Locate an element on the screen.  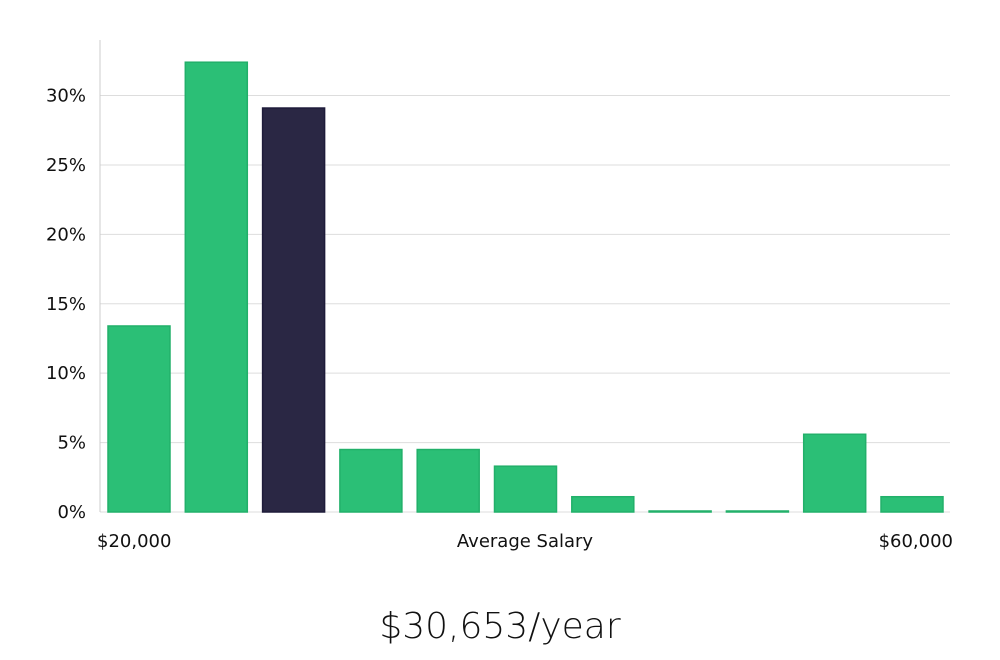
y-tick-label: 0% is located at coordinates (71, 512).